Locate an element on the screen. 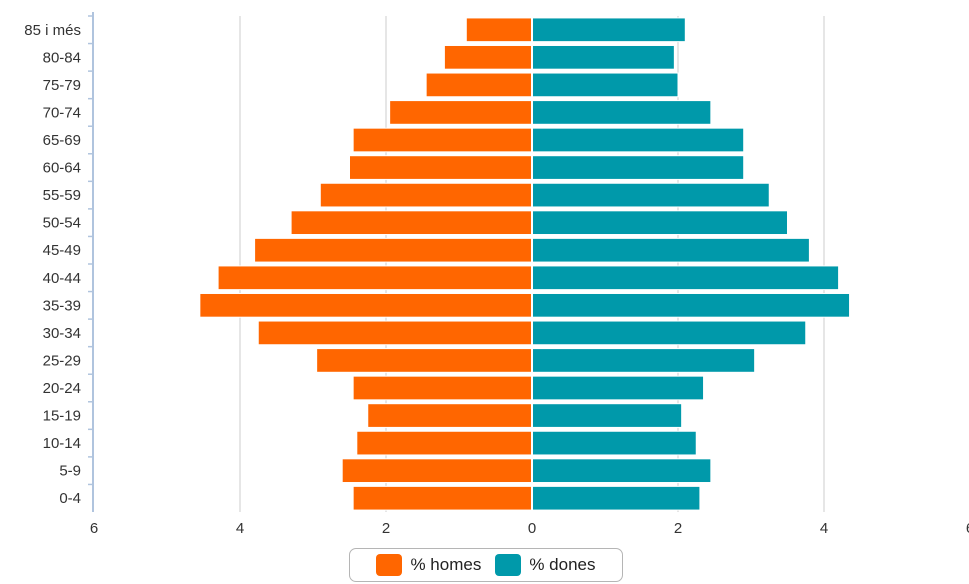 Image resolution: width=969 pixels, height=584 pixels. y-tick-label: 65-69 is located at coordinates (62, 140).